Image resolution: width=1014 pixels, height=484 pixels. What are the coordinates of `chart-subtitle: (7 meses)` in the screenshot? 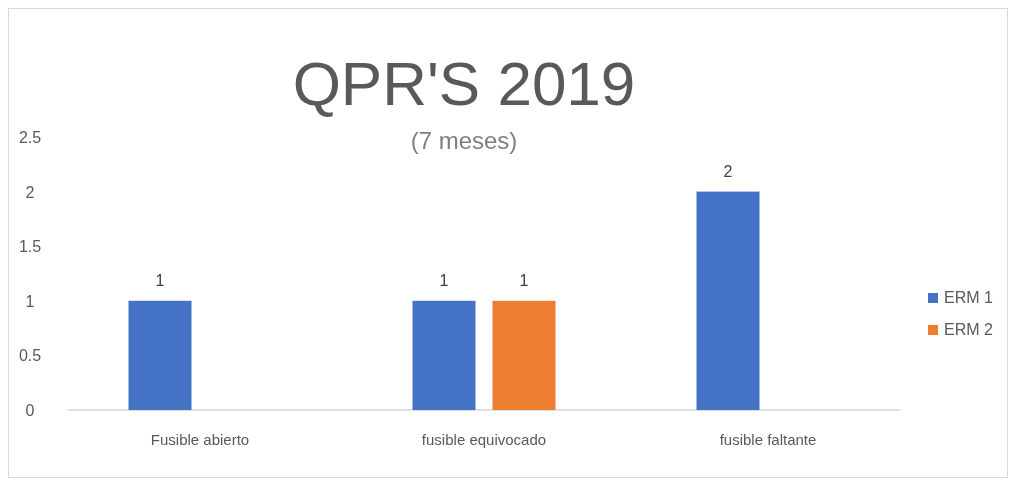 It's located at (464, 140).